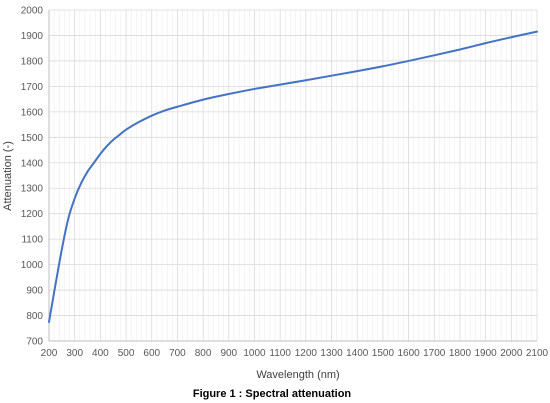  I want to click on x-tick-label: 800, so click(203, 353).